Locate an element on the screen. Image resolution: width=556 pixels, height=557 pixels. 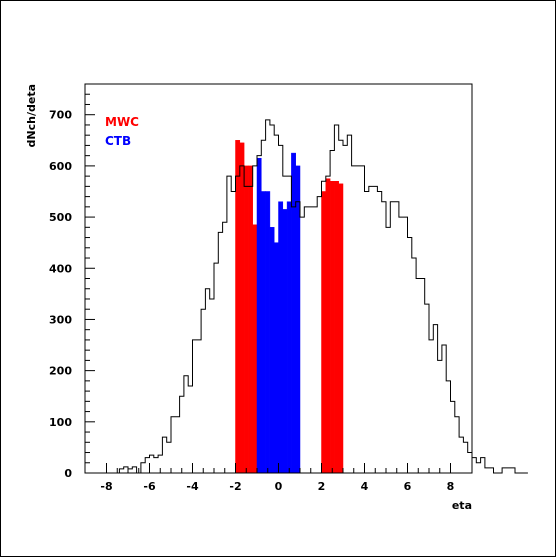
x-tick-label: -8 is located at coordinates (106, 486).